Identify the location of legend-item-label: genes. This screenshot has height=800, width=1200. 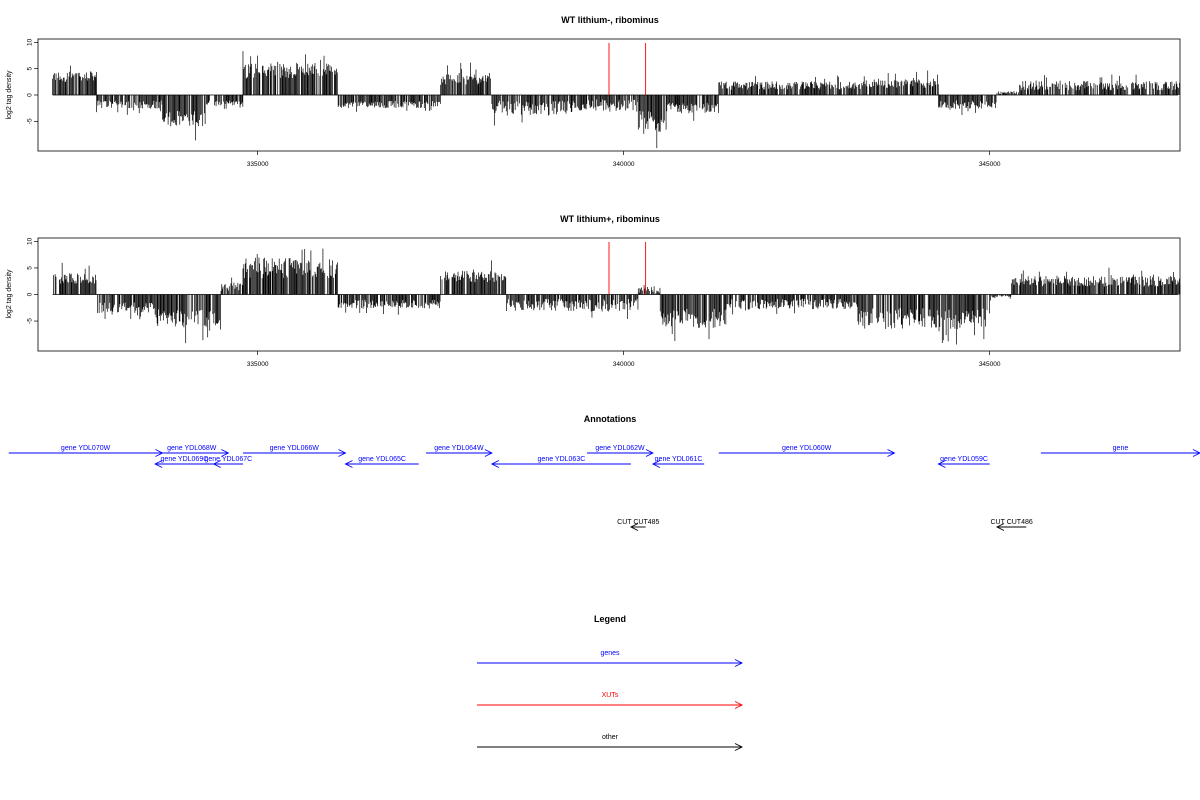
(610, 653).